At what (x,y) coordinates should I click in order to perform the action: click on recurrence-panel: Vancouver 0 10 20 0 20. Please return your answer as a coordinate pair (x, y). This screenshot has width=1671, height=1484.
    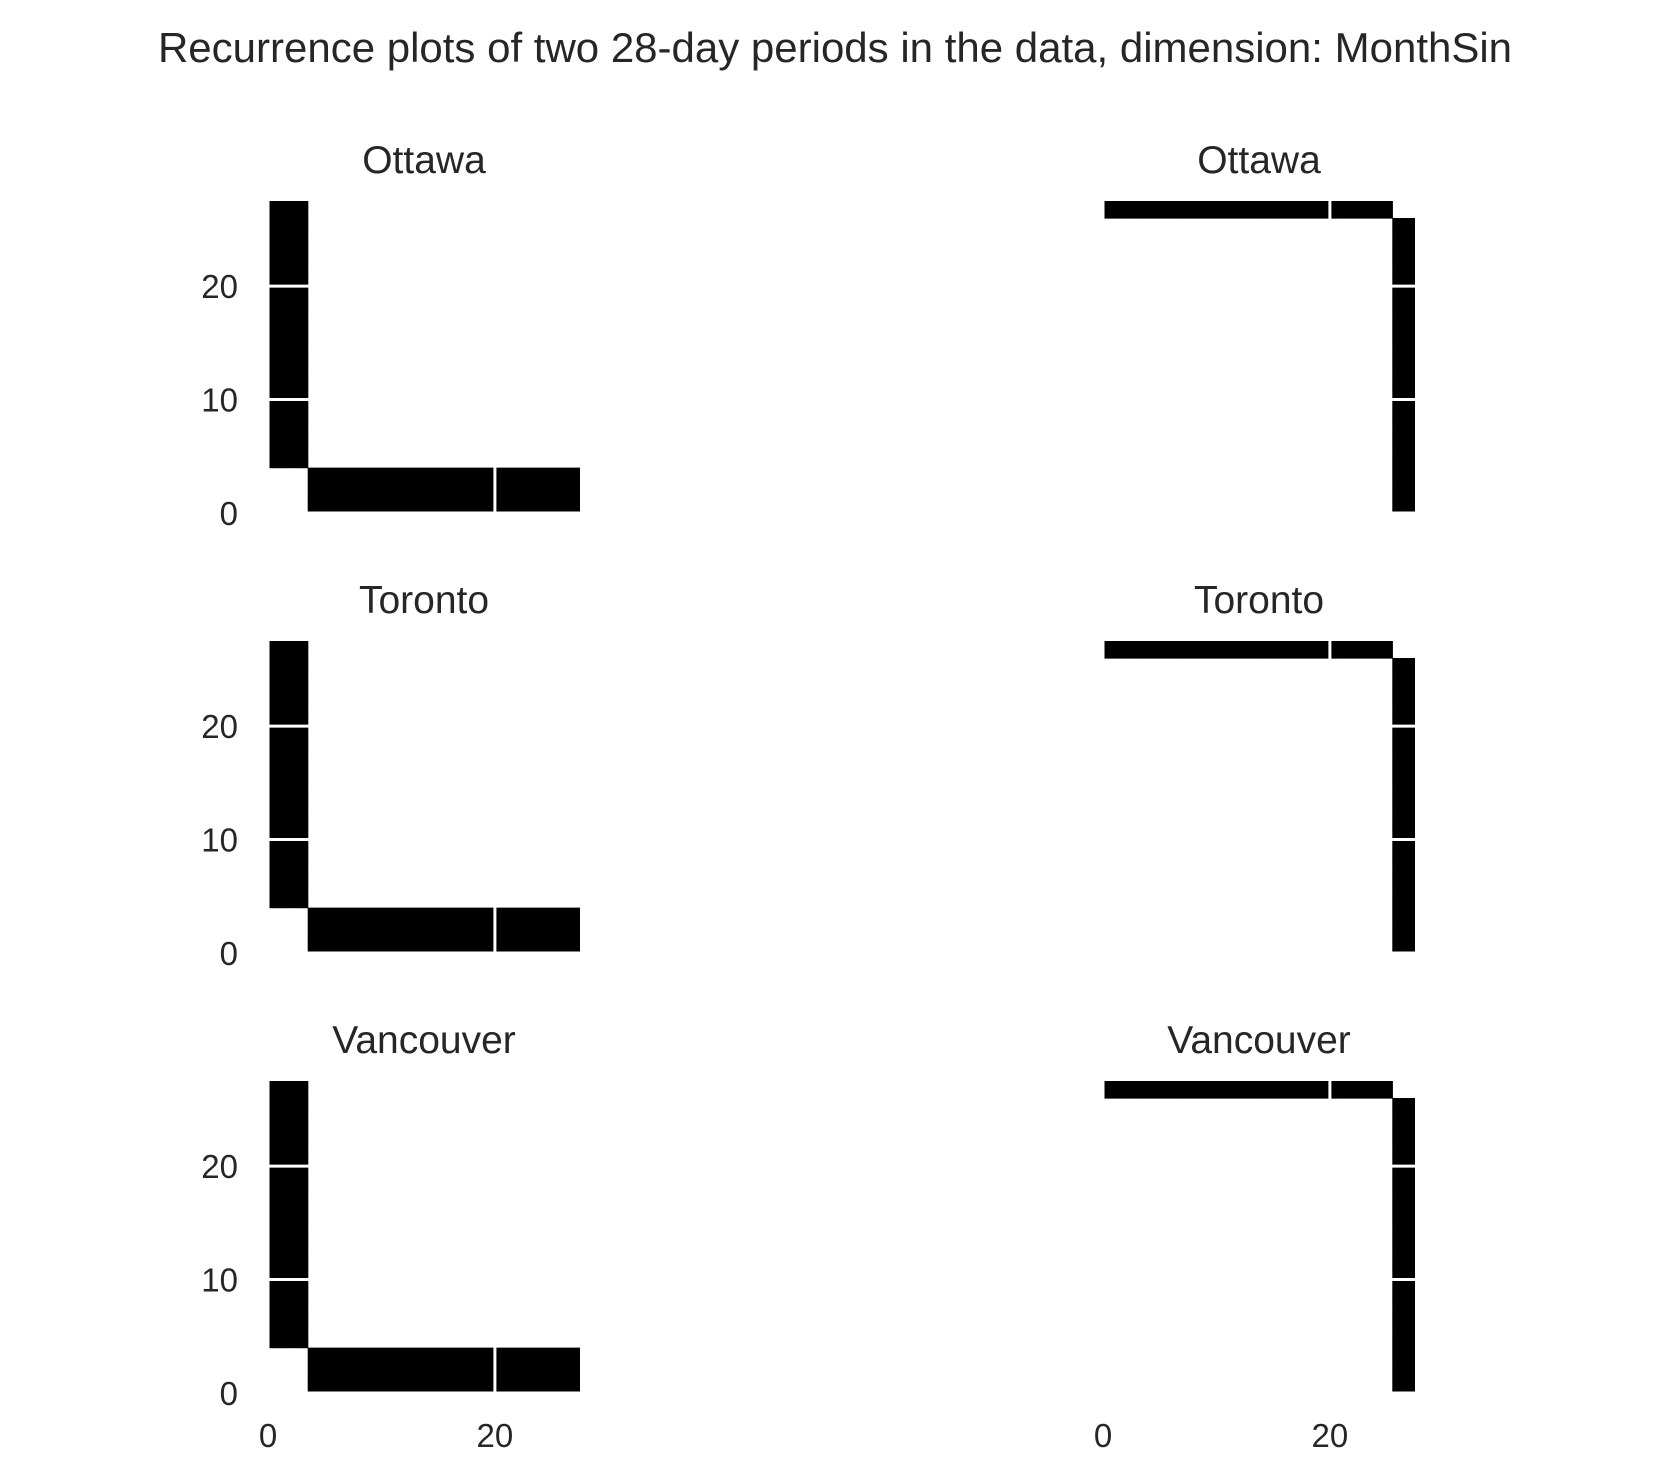
    Looking at the image, I should click on (390, 1236).